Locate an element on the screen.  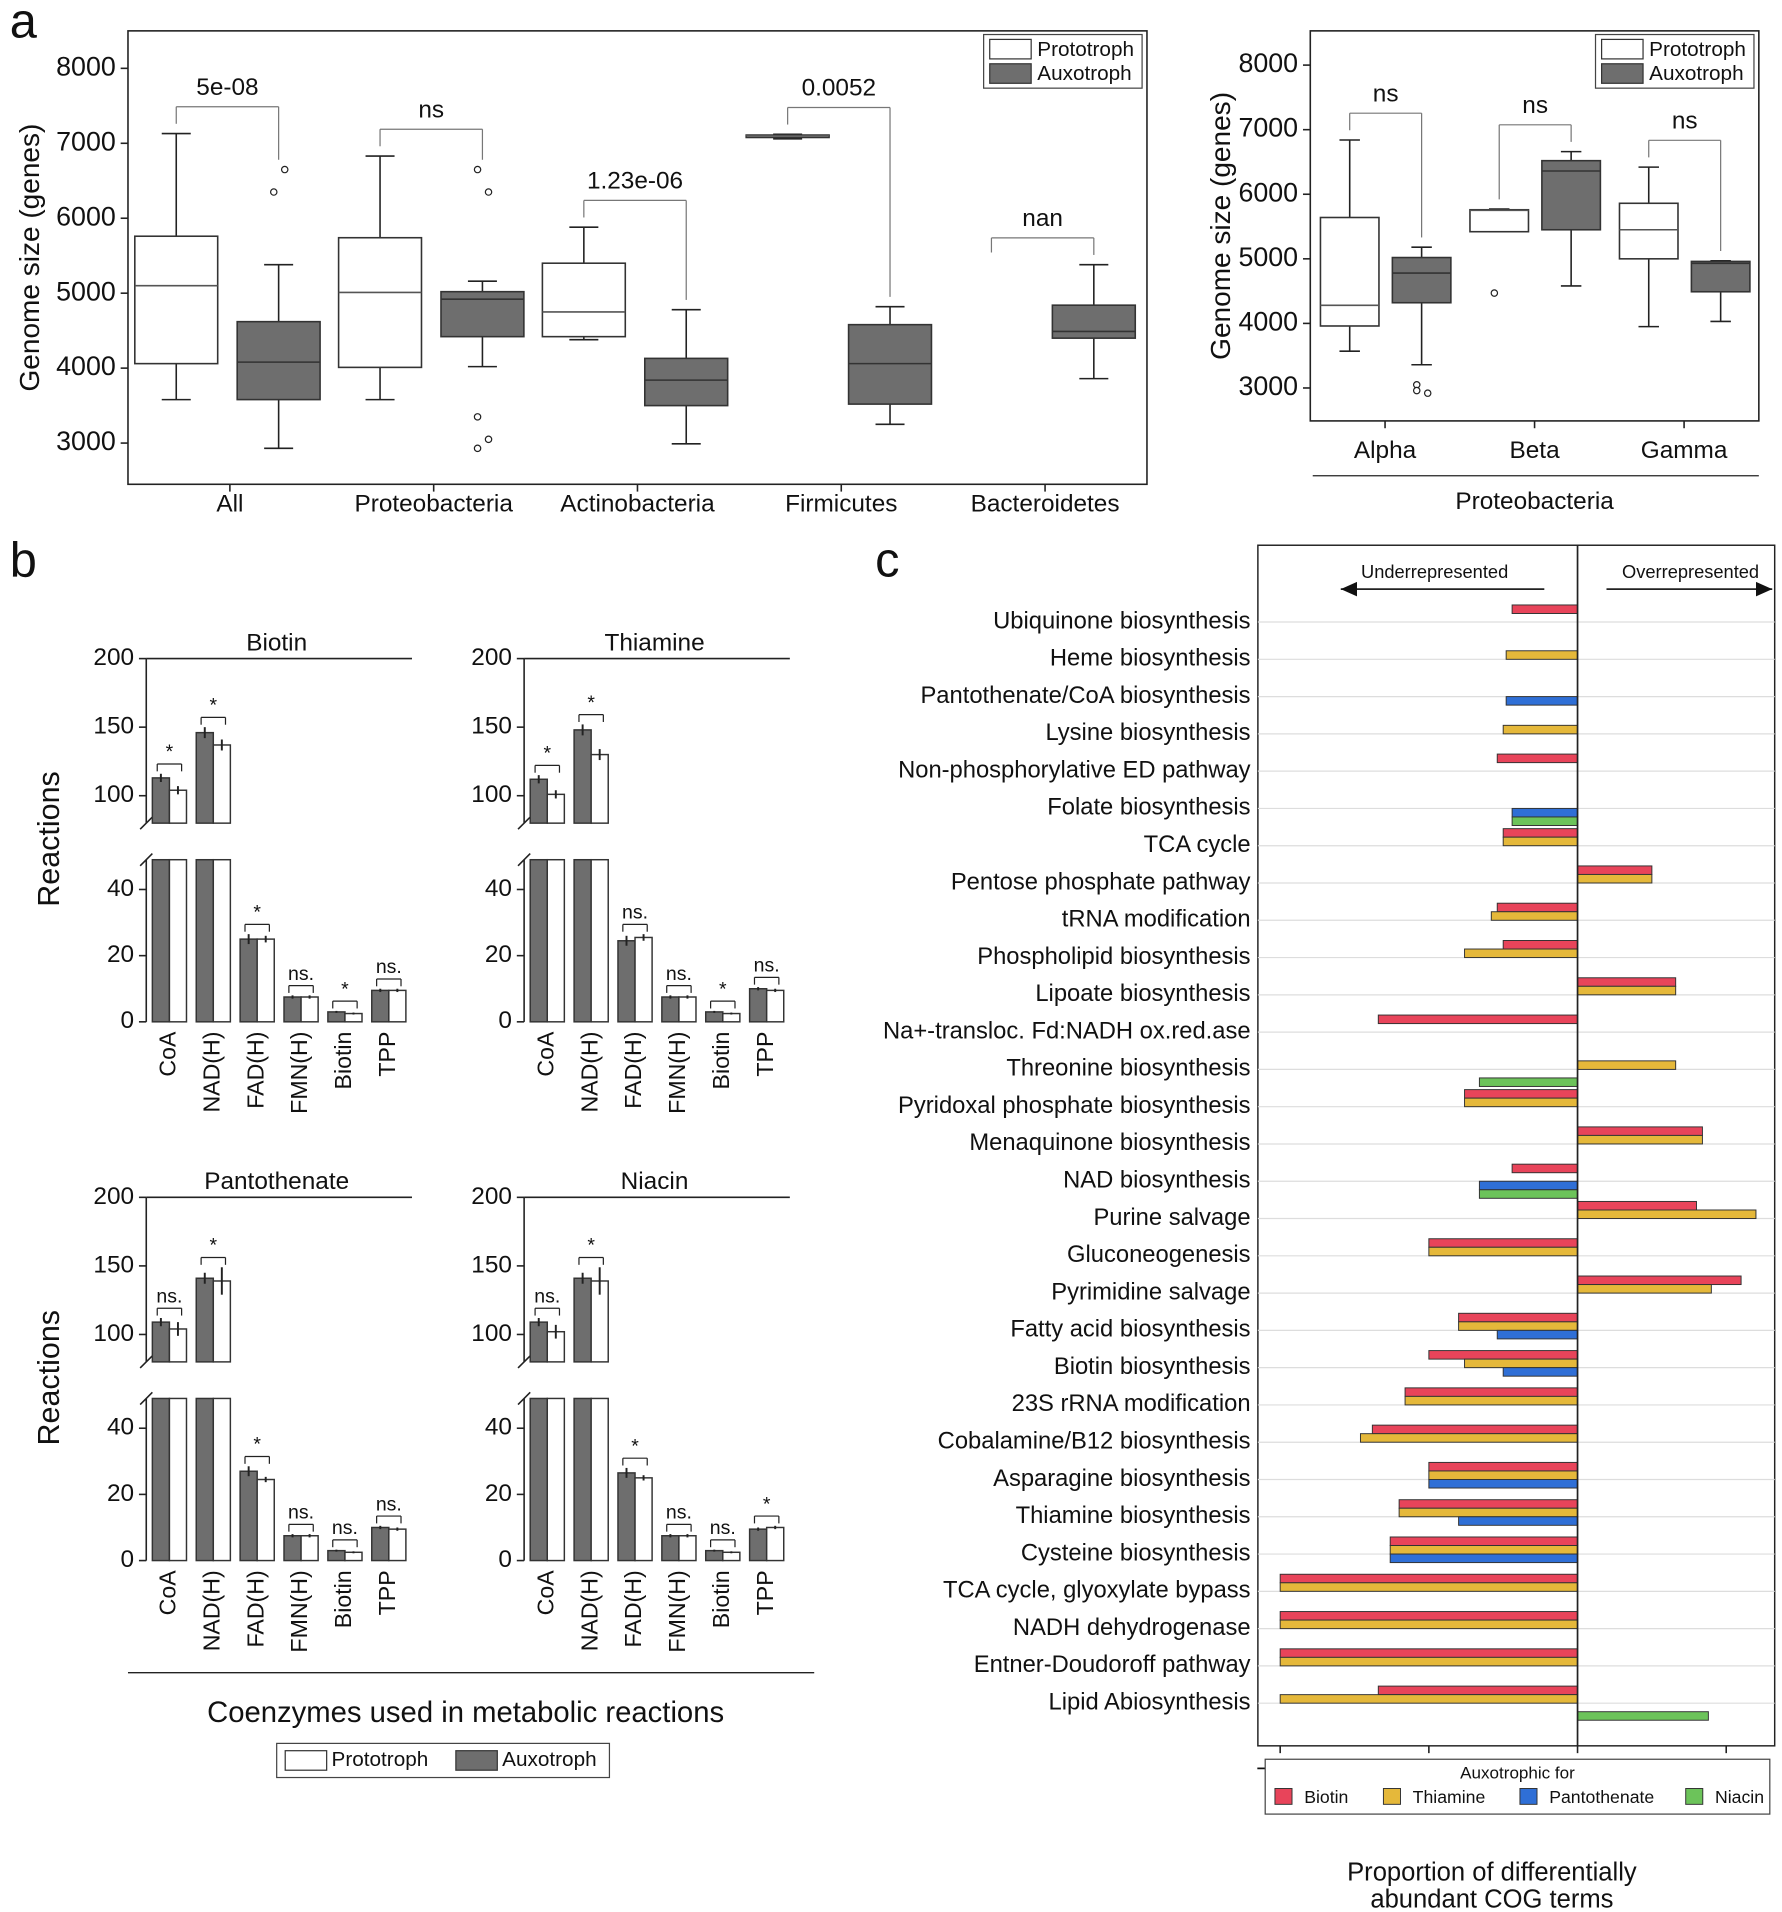
x-tick-label: CoA is located at coordinates (168, 1054).